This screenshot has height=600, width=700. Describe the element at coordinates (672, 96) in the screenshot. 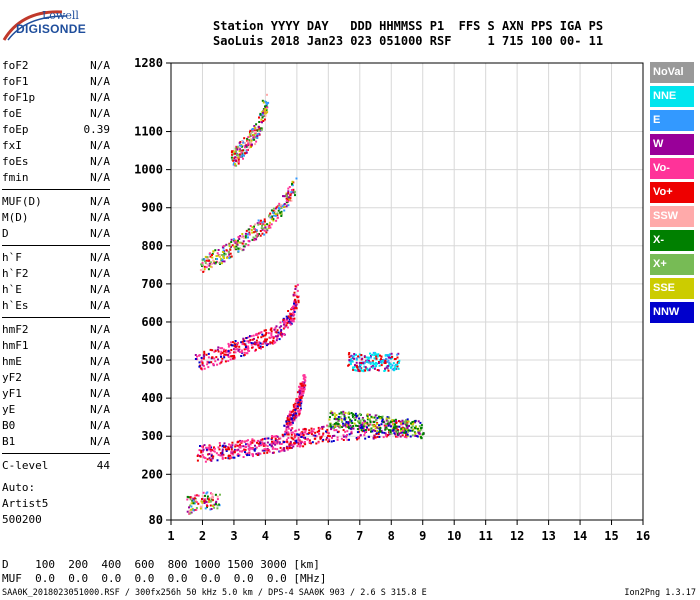

I see `legend-entry: NNE` at that location.